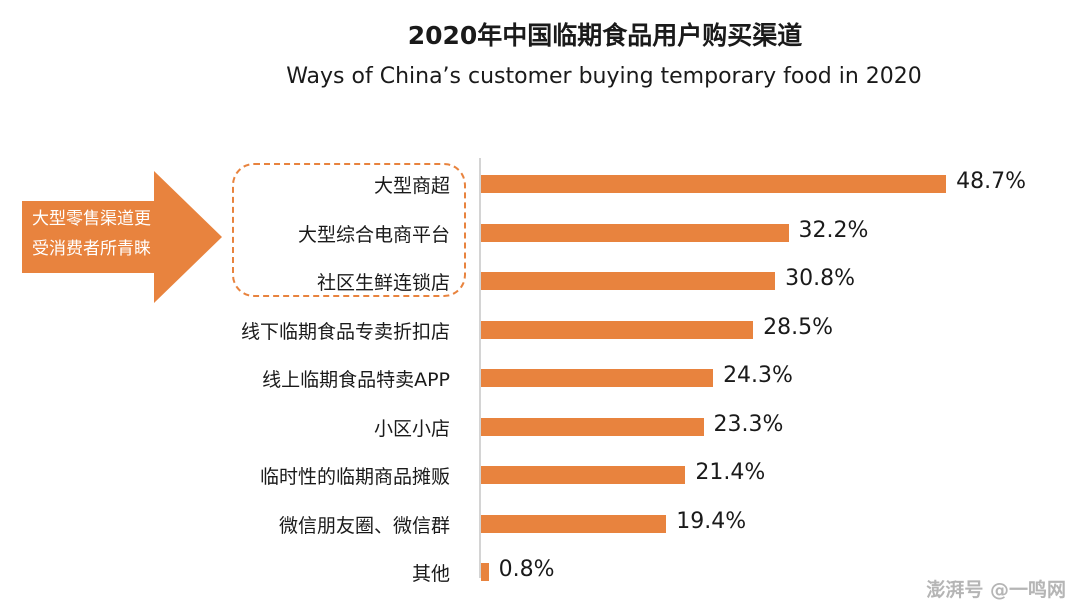 The width and height of the screenshot is (1080, 608). I want to click on callout-line-1: 大型零售渠道更, so click(91, 219).